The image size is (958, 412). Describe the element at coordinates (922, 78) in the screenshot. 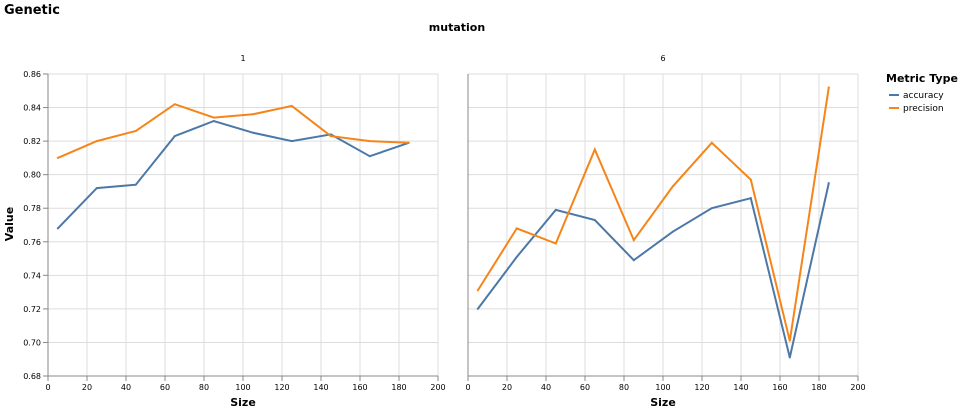

I see `legend-title: Metric Type` at that location.